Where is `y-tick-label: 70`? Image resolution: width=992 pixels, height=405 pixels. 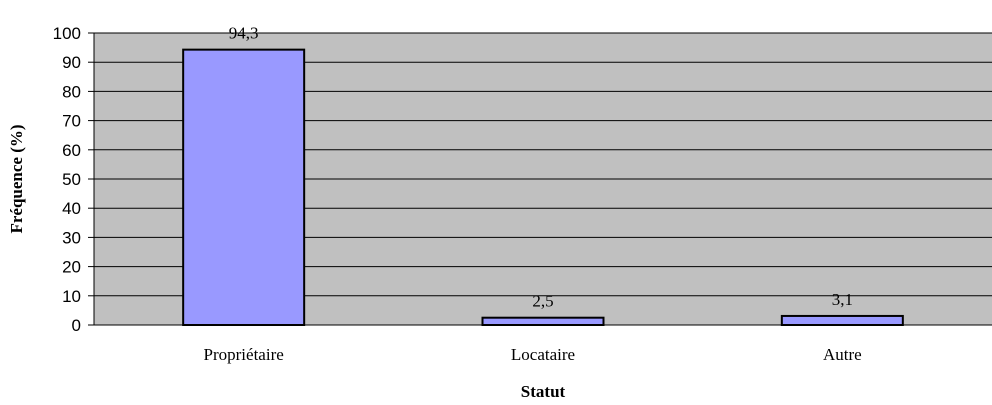 y-tick-label: 70 is located at coordinates (71, 121).